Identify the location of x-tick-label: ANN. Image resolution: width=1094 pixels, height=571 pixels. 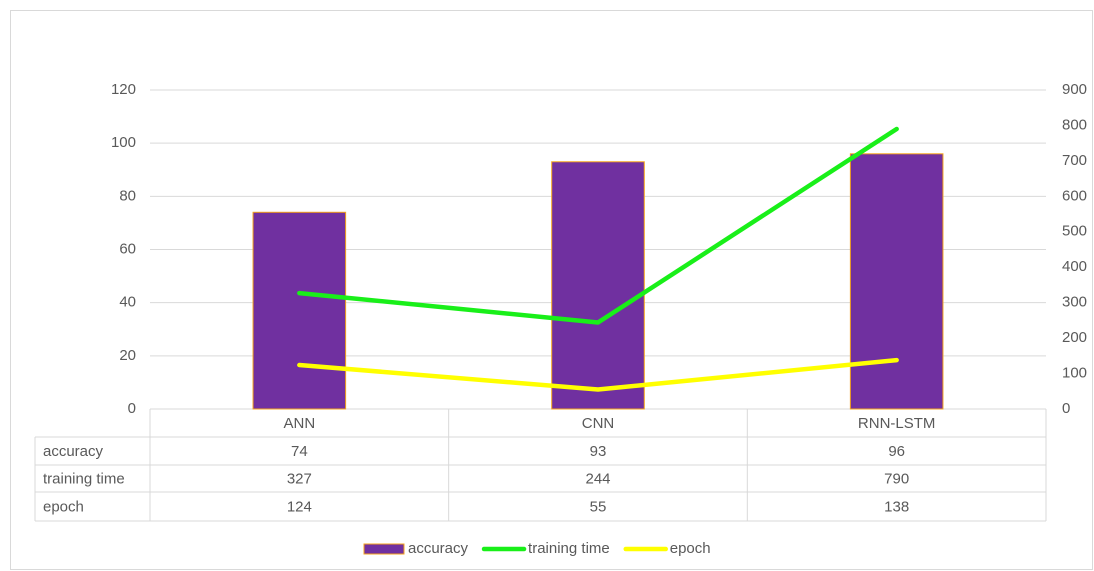
(299, 423).